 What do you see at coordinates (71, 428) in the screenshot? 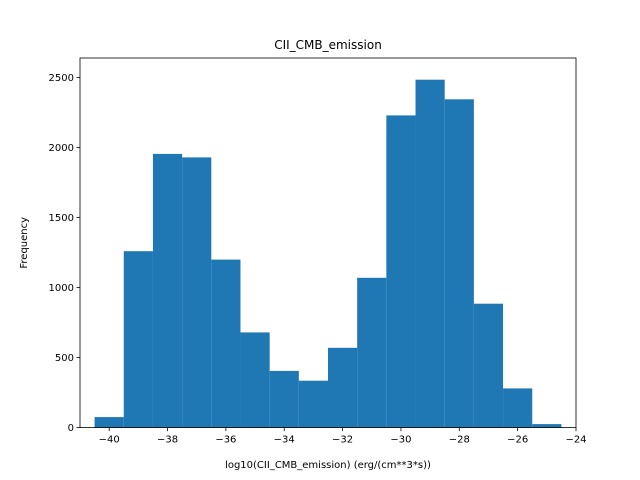
I see `y-tick-label: 0` at bounding box center [71, 428].